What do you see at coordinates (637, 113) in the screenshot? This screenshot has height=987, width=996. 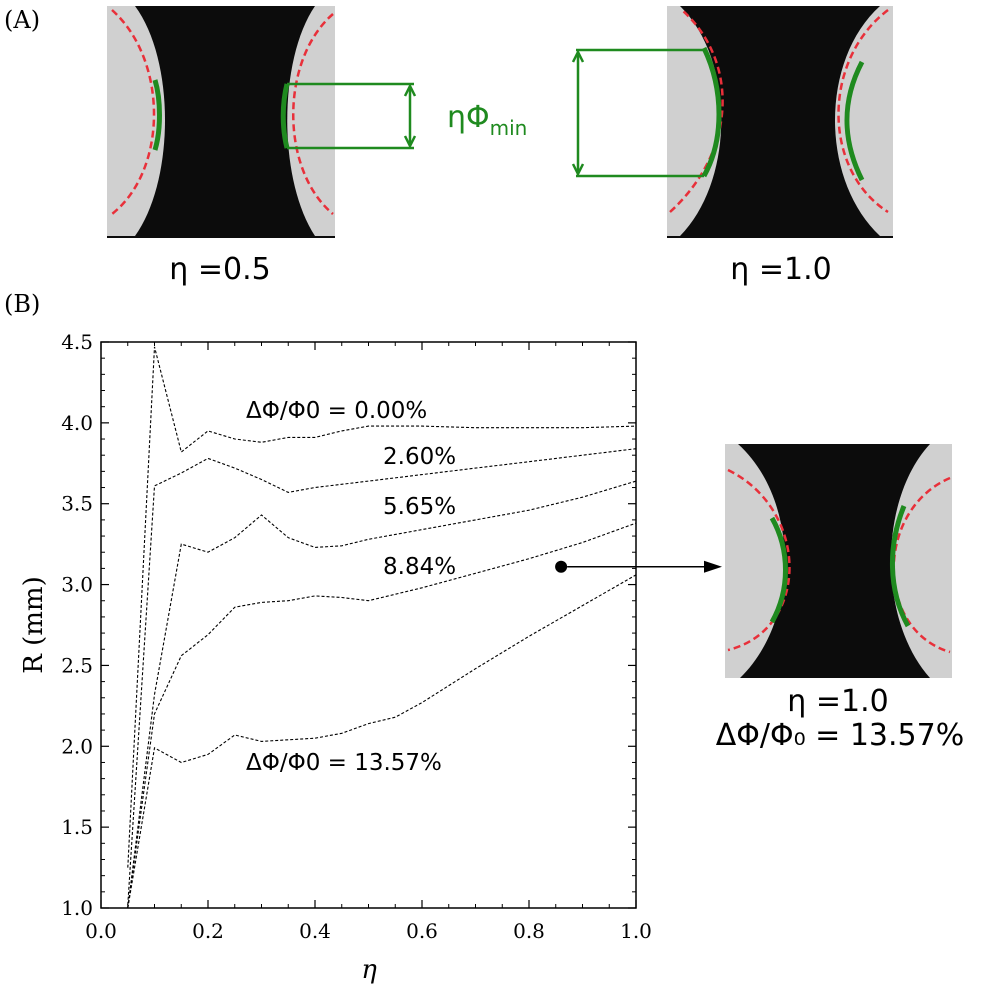 I see `bracket-right` at bounding box center [637, 113].